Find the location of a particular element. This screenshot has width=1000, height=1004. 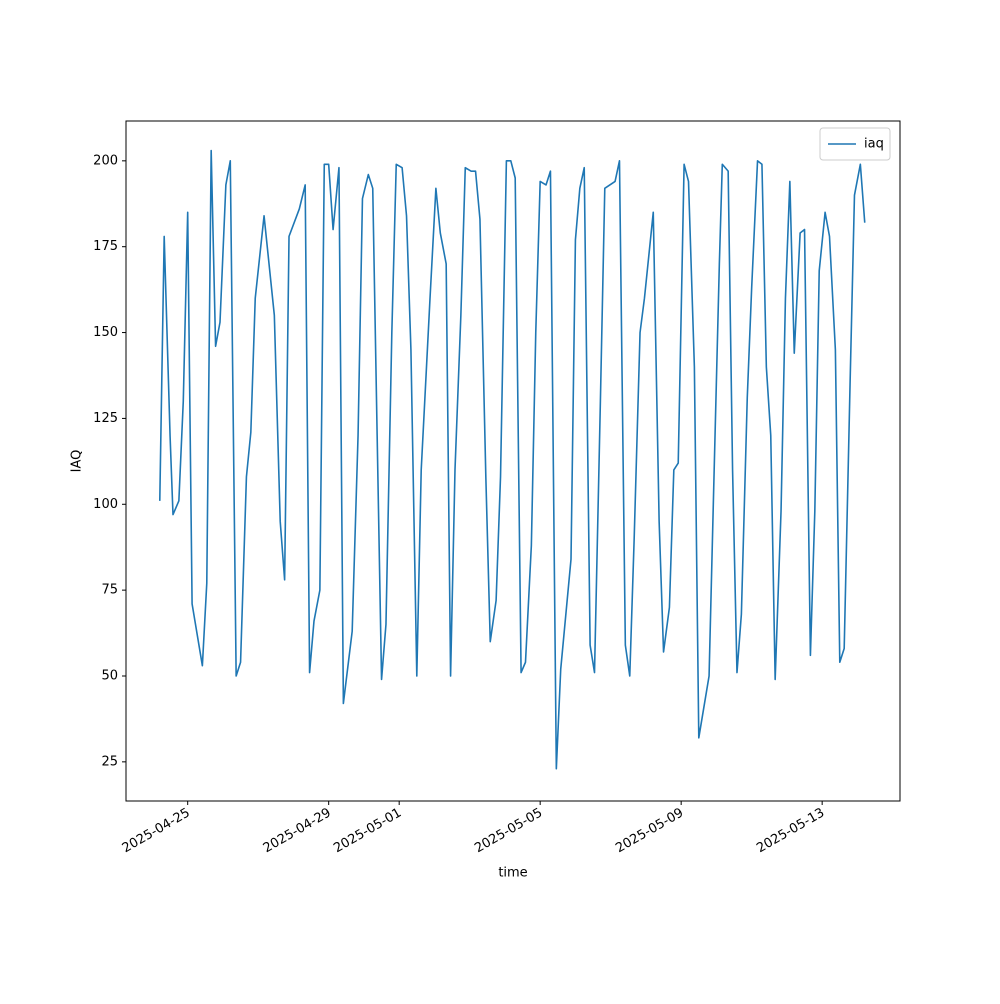

x-axis-label: time is located at coordinates (512, 873).